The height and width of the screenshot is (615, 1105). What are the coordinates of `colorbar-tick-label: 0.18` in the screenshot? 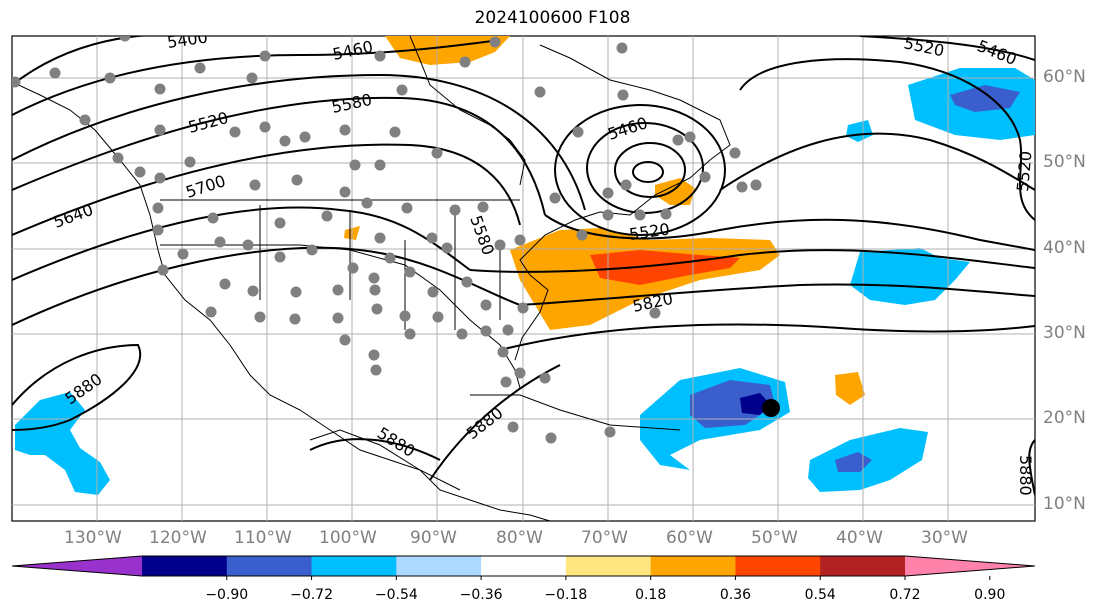 It's located at (651, 595).